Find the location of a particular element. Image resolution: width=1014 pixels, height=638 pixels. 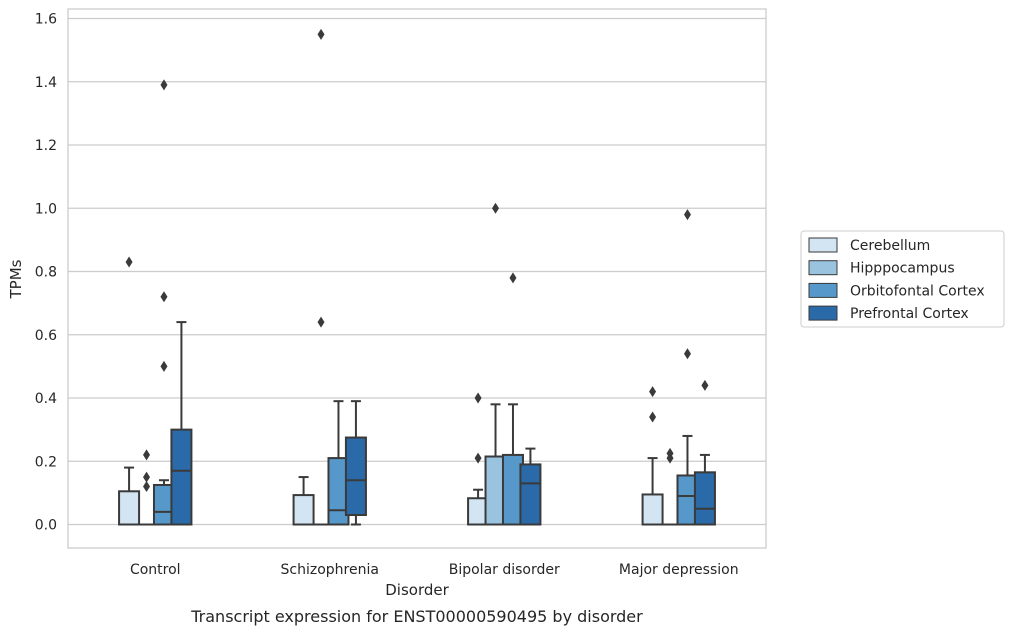

x-tick-label: Bipolar disorder is located at coordinates (504, 570).